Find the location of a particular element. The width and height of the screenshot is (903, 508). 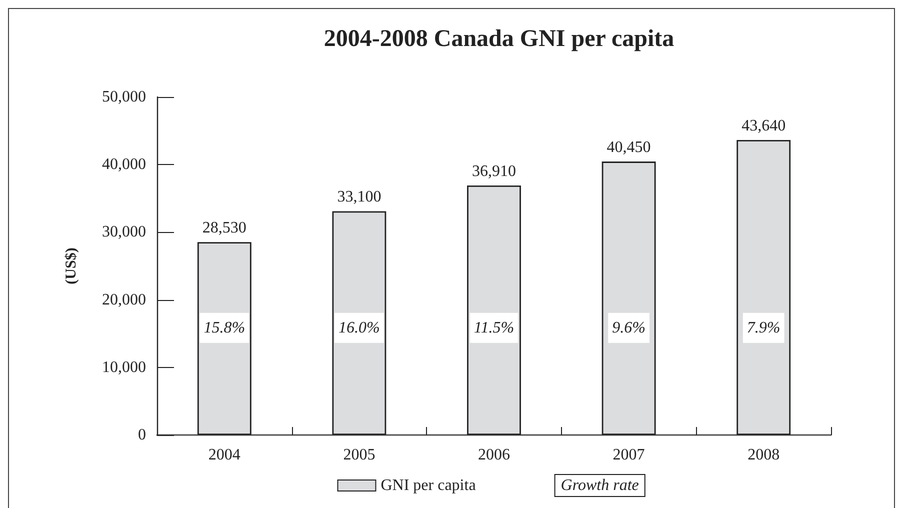

text: Growth rate is located at coordinates (599, 485).